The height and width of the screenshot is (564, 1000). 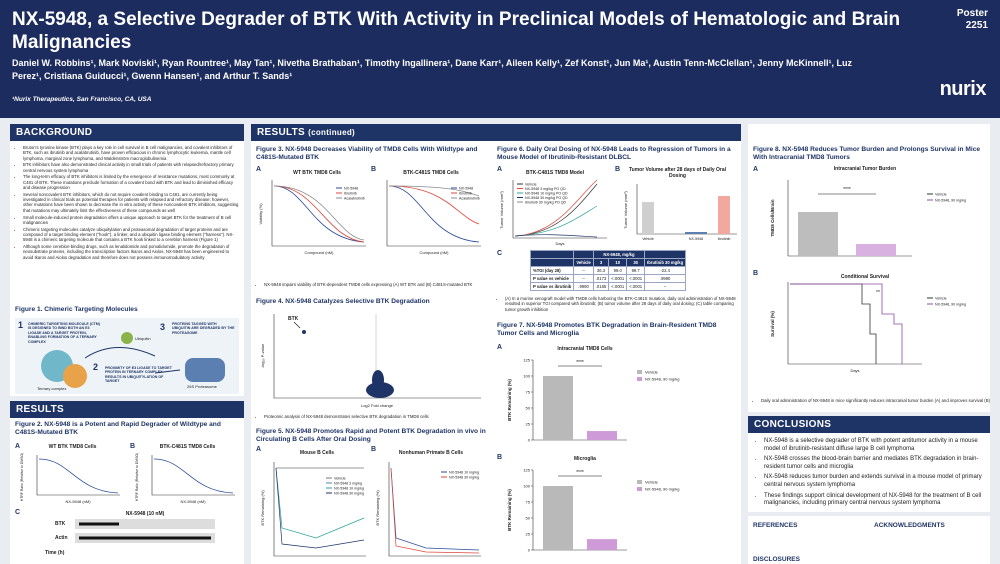 I want to click on group-label: Vehicle, so click(x=648, y=239).